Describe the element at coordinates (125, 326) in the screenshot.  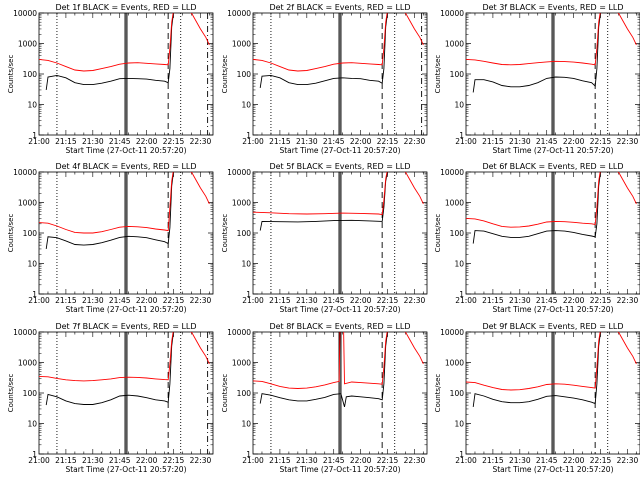
I see `chart-title: Det 7f BLACK = Events, RED = LLD` at that location.